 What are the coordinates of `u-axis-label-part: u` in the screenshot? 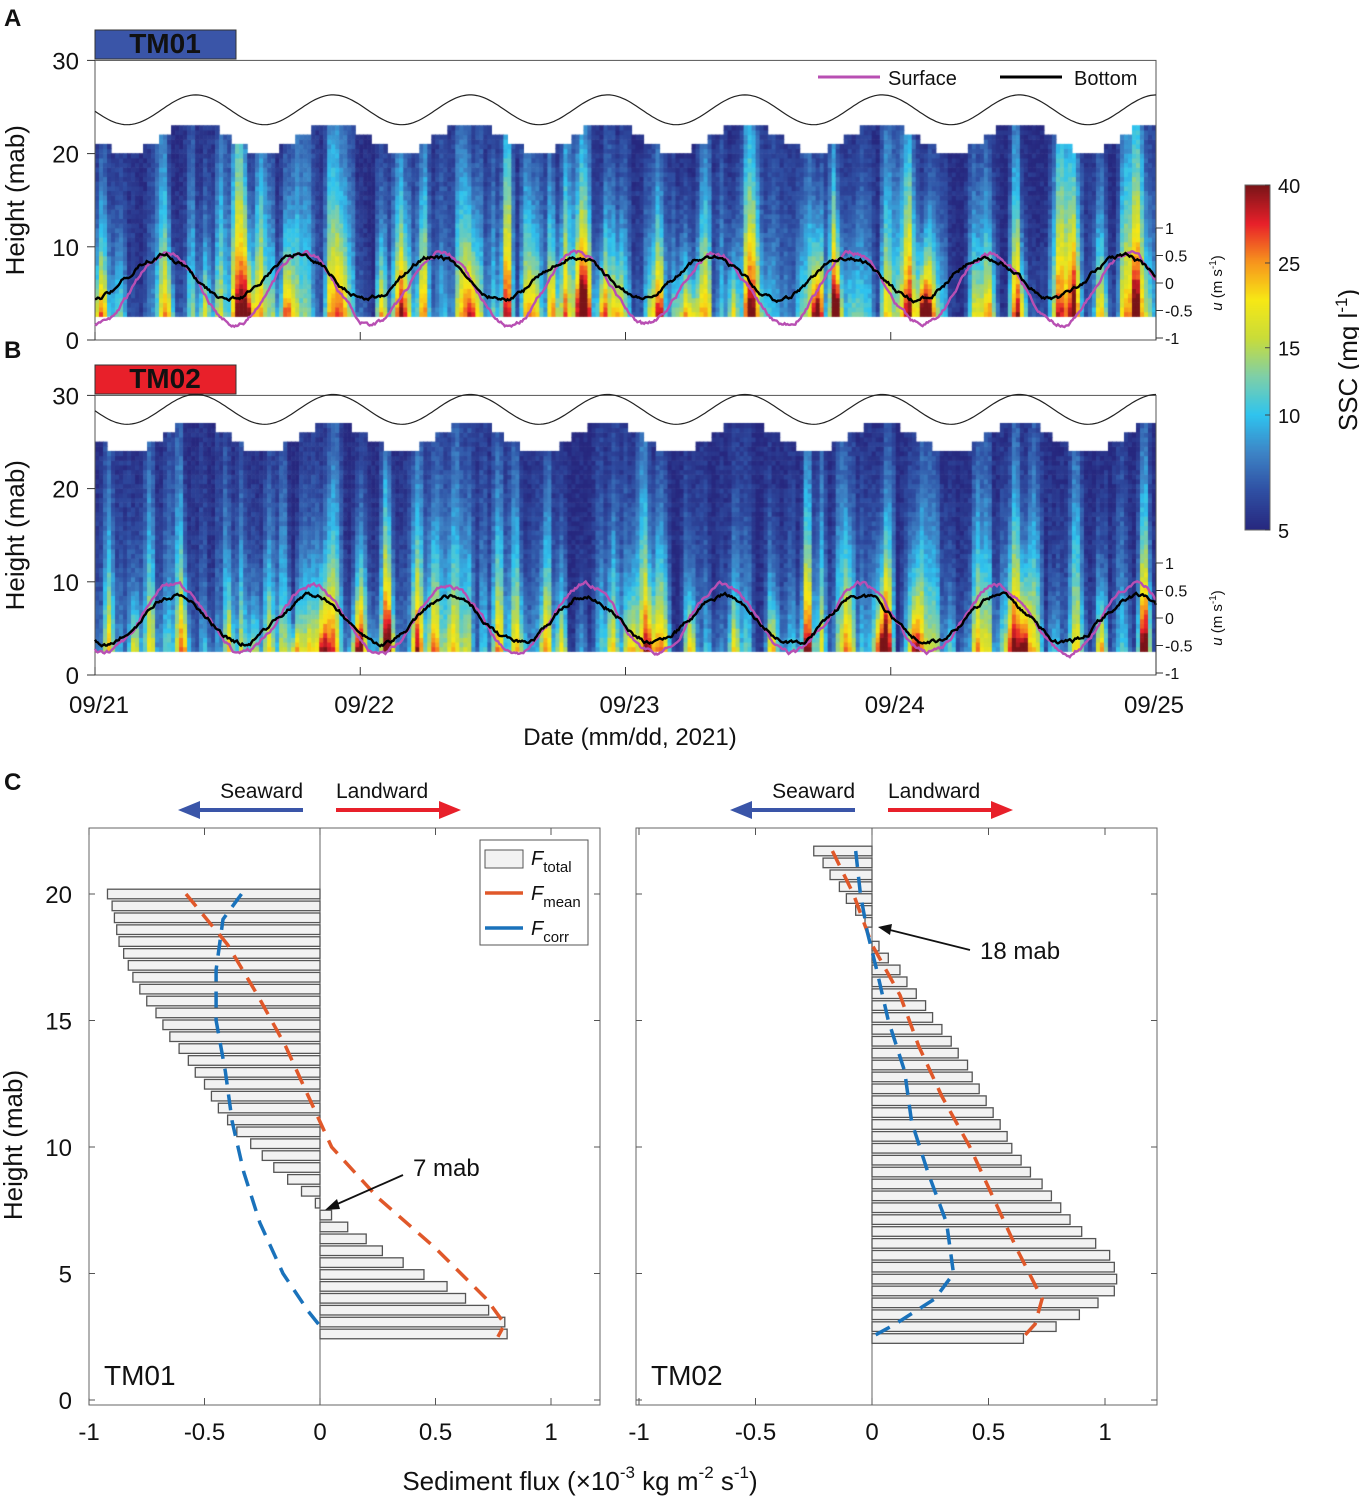 It's located at (1217, 641).